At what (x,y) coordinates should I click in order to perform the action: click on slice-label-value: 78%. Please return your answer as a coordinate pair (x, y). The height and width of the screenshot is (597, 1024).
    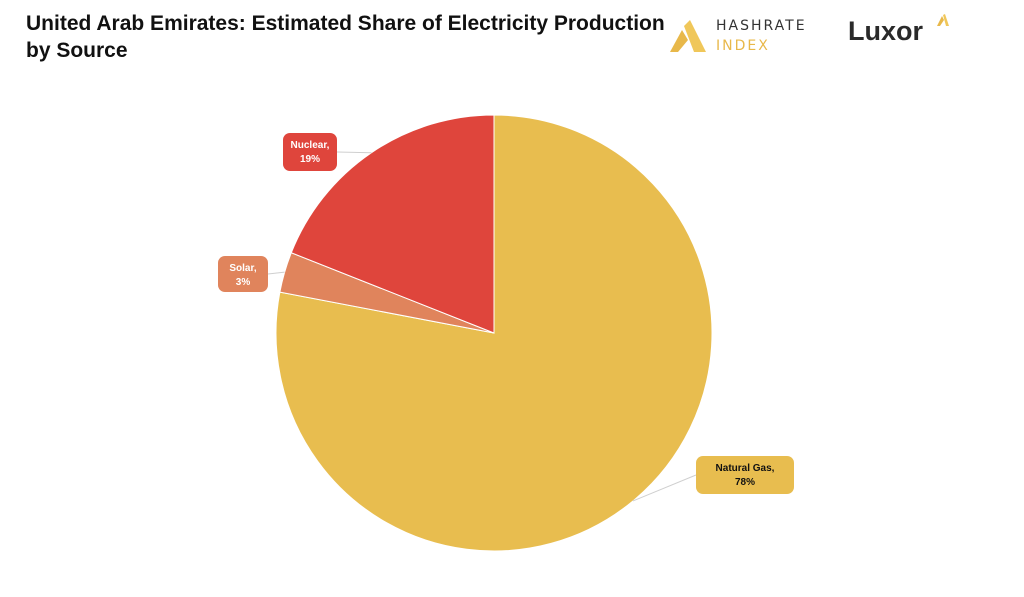
    Looking at the image, I should click on (745, 482).